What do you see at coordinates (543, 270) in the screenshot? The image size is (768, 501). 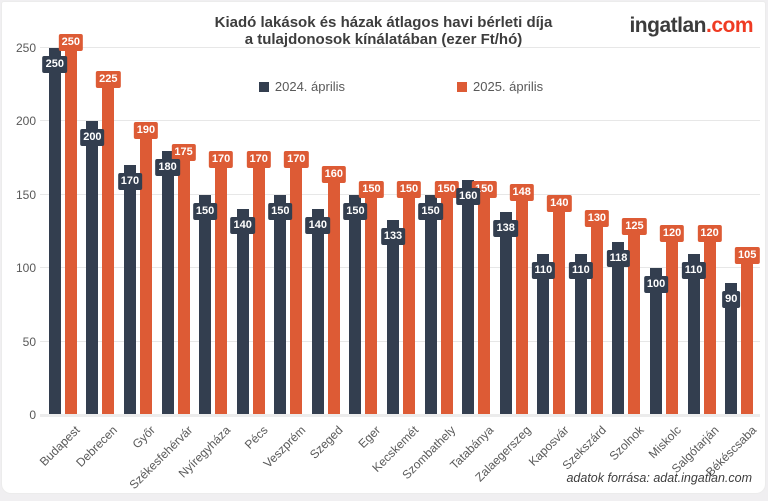 I see `value-label-2024-kaposvár: 110` at bounding box center [543, 270].